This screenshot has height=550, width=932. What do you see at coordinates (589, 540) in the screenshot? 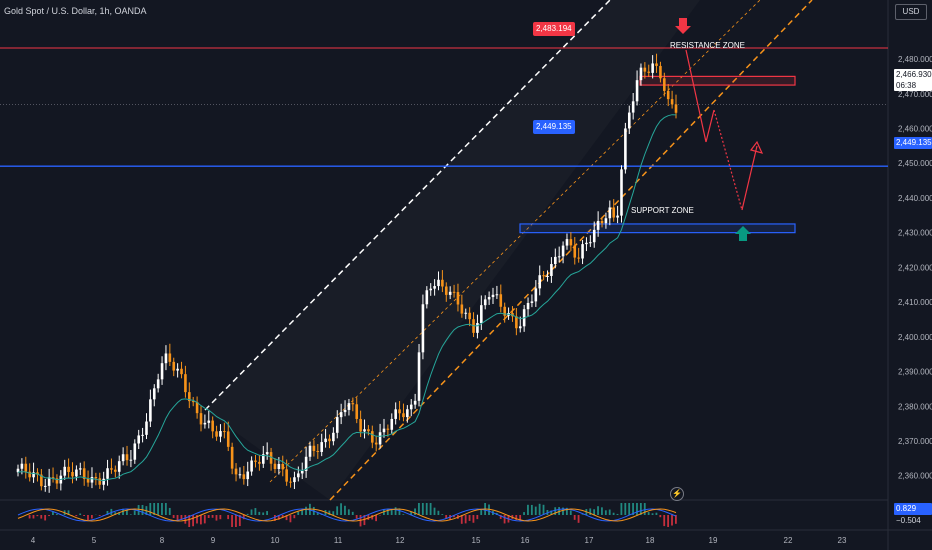
I see `x-tick-label: 17` at bounding box center [589, 540].